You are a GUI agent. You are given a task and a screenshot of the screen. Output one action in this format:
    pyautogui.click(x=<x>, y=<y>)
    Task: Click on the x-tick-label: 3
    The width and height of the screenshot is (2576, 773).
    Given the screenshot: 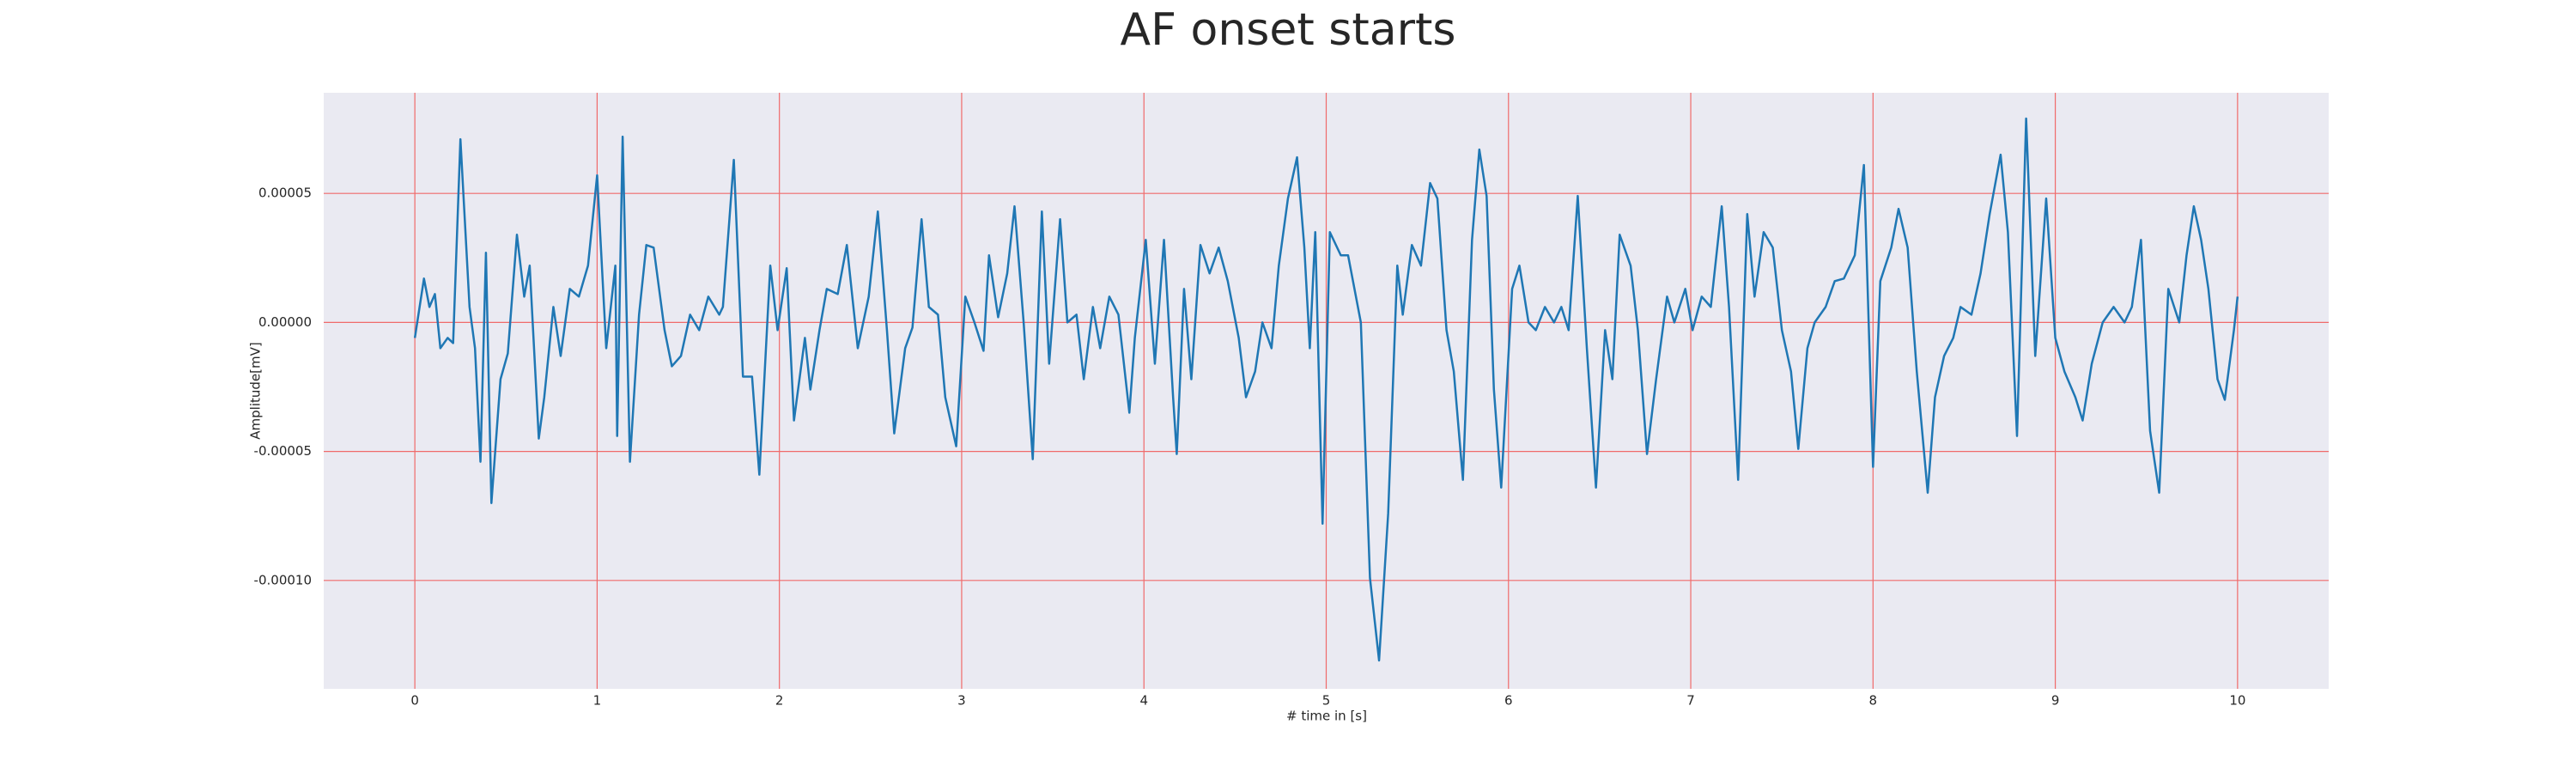 What is the action you would take?
    pyautogui.click(x=962, y=701)
    